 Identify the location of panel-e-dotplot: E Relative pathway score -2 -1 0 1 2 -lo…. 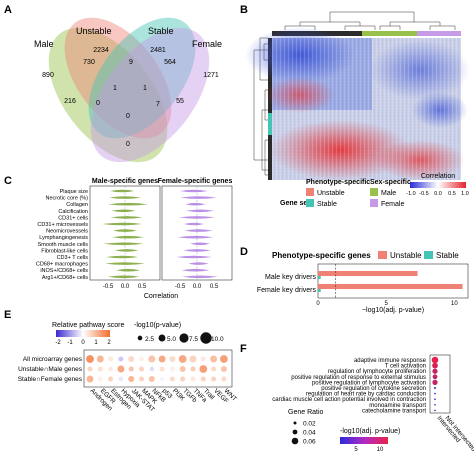
(121, 361).